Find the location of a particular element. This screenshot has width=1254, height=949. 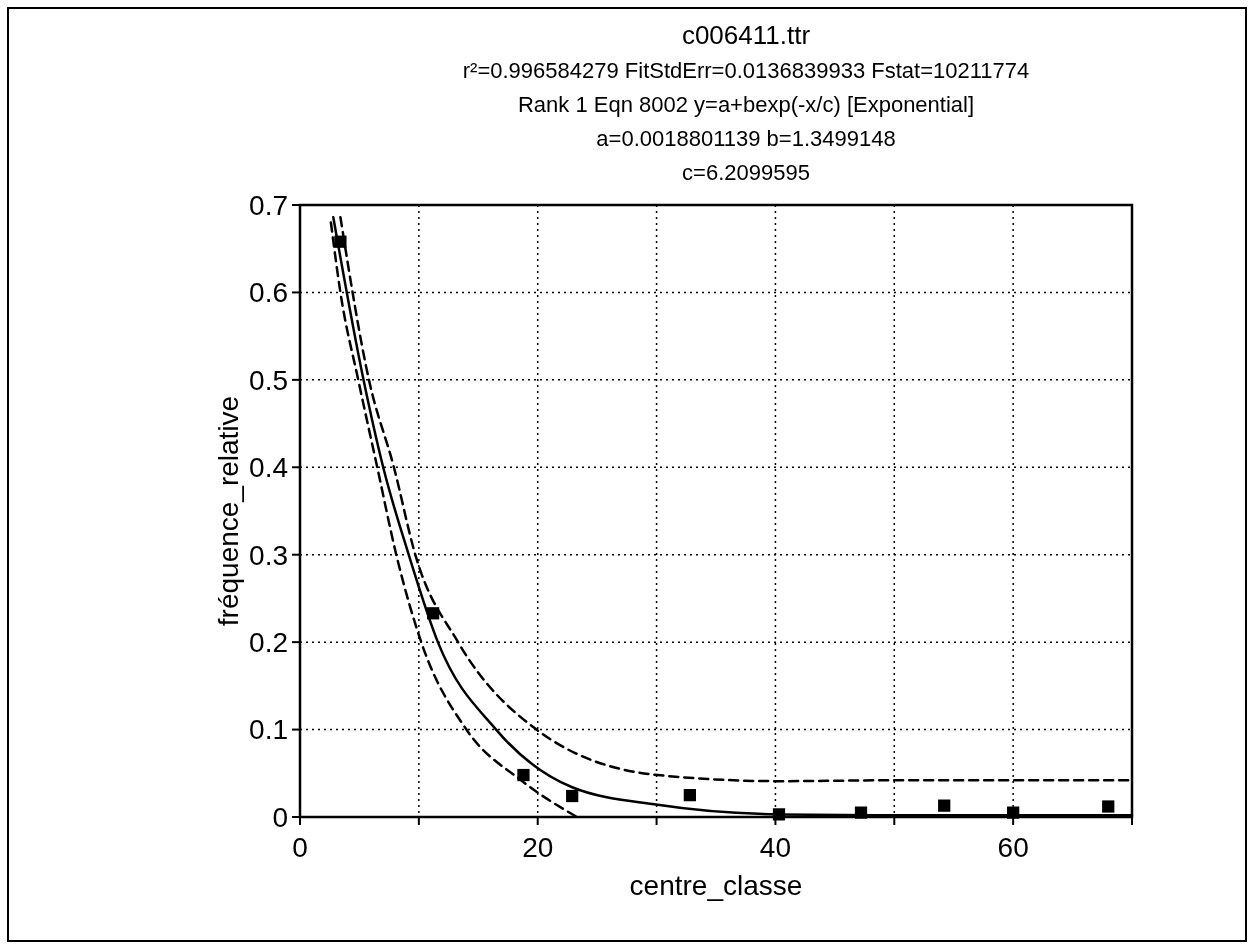

text: Rank 1 Eqn 8002 y=a+bexp(-x/c) [Exponential] is located at coordinates (746, 104).